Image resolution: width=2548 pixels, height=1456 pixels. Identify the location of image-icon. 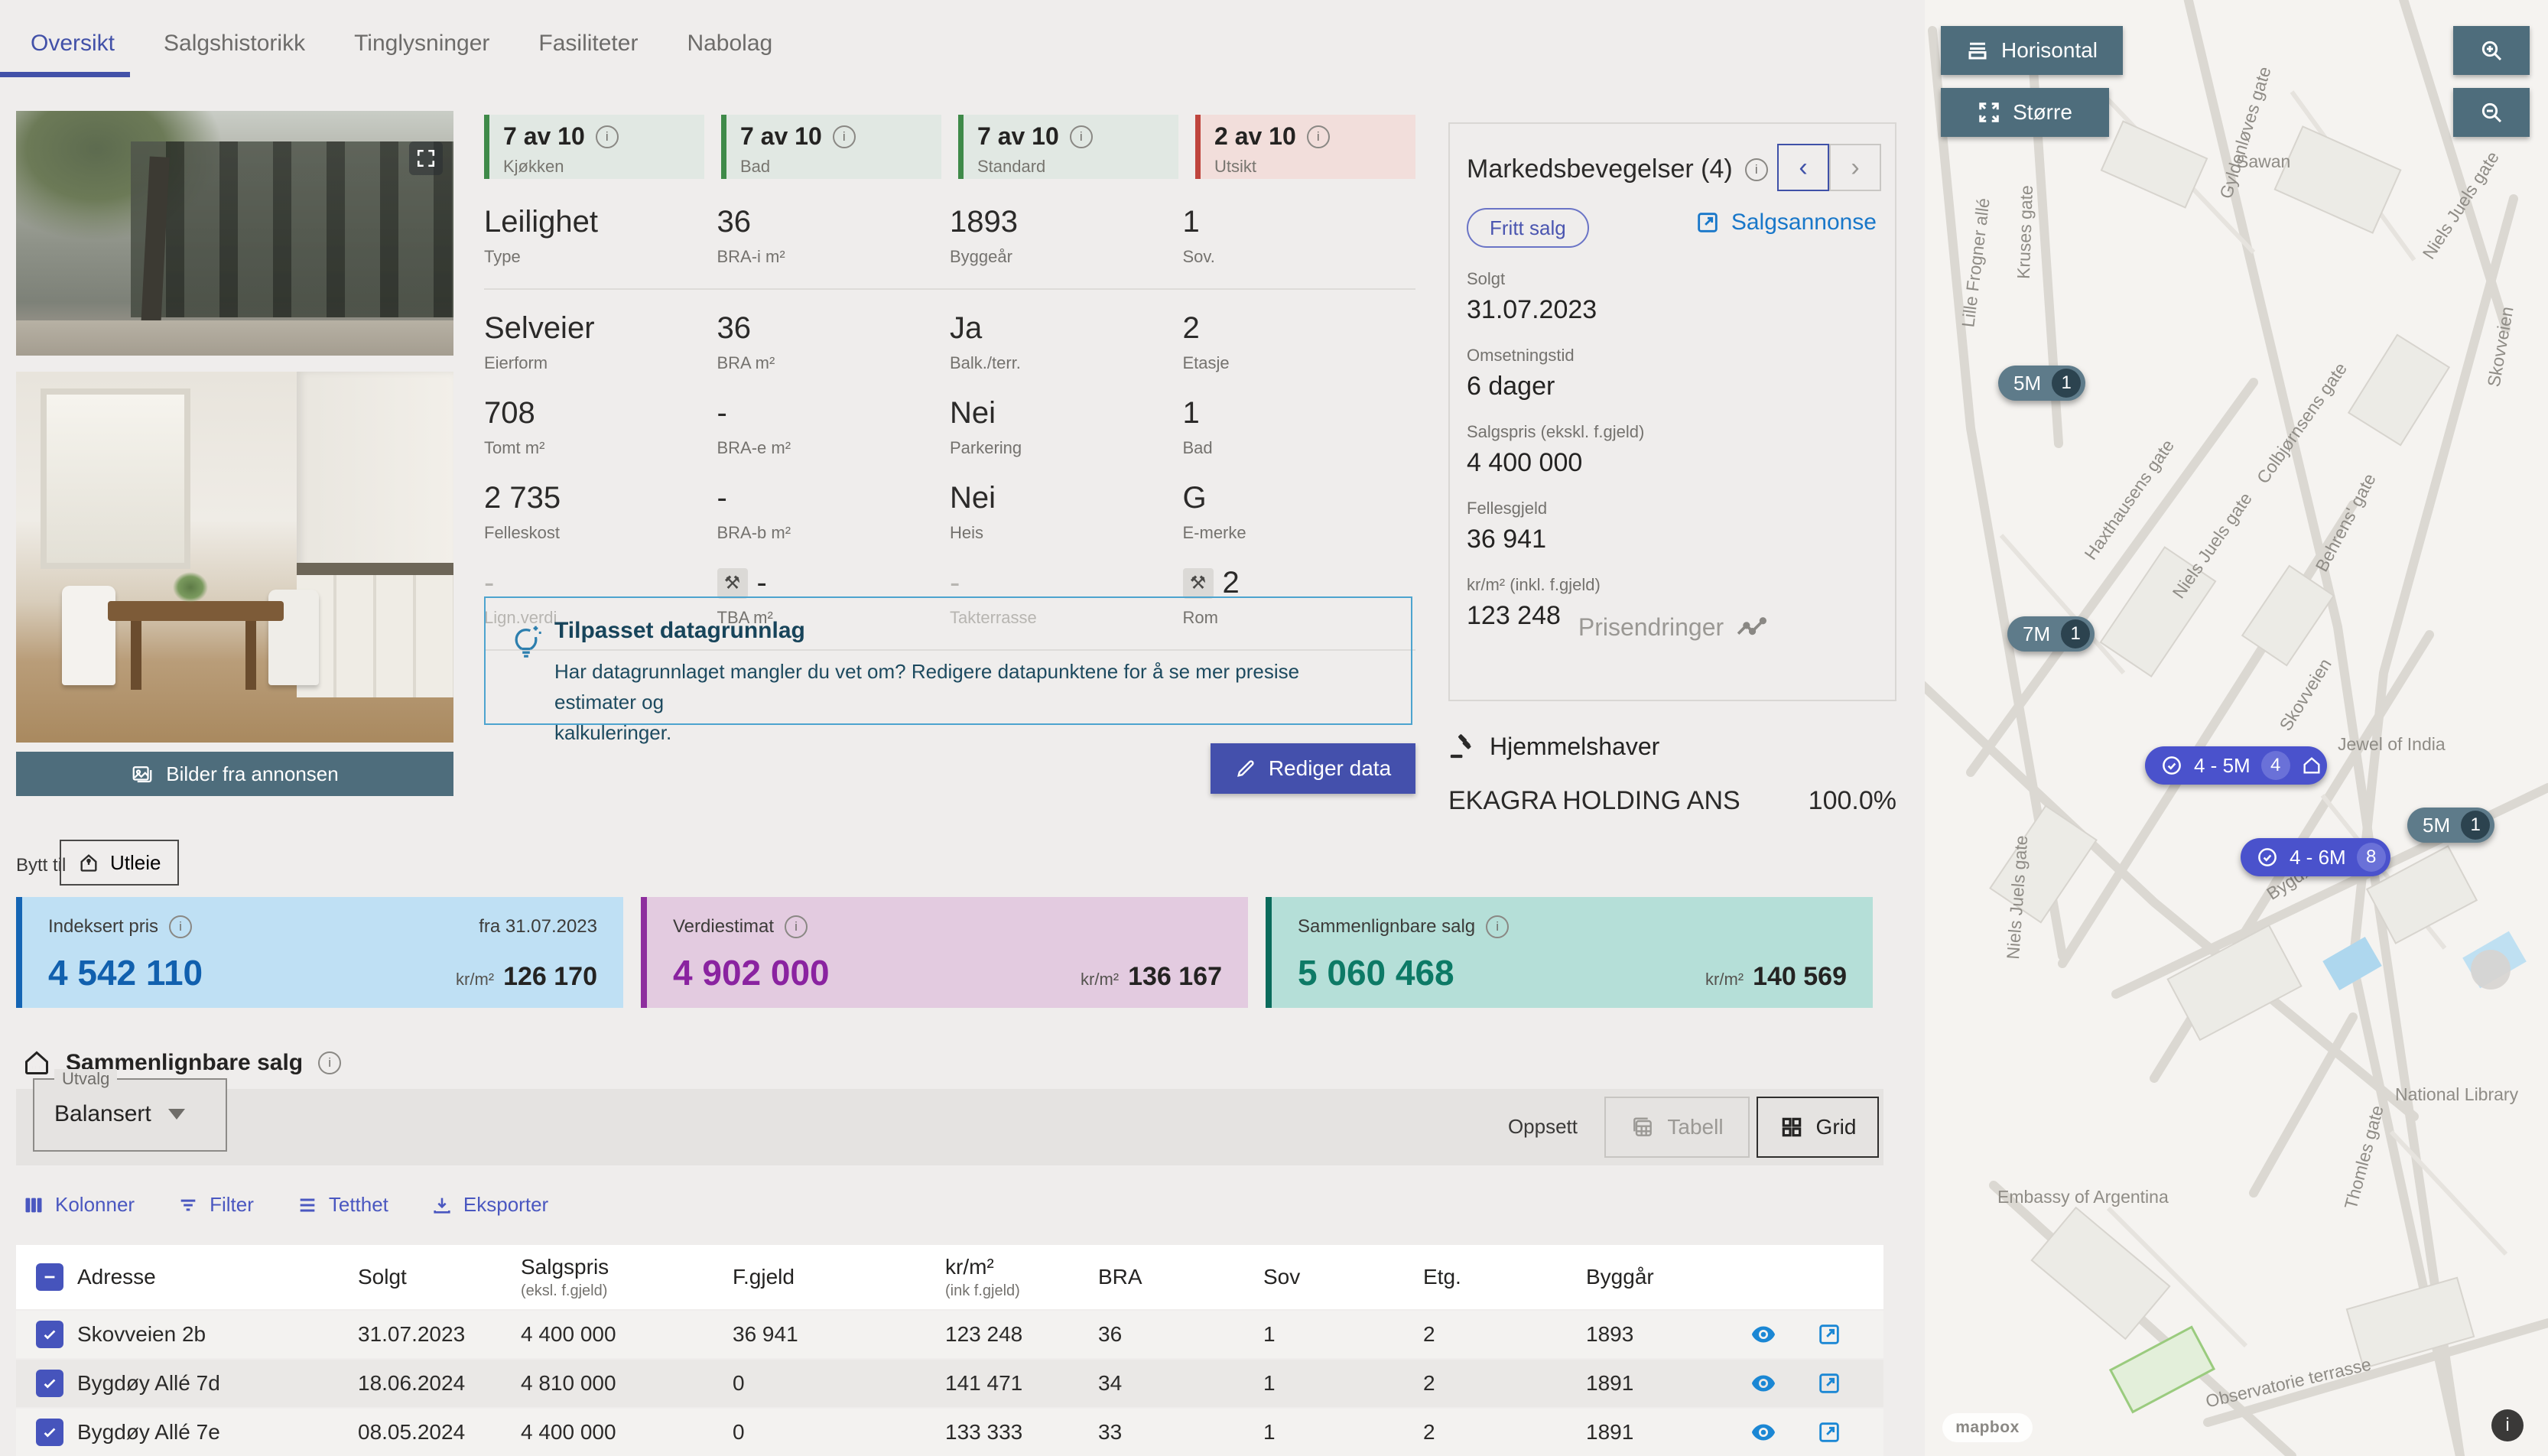
(142, 774).